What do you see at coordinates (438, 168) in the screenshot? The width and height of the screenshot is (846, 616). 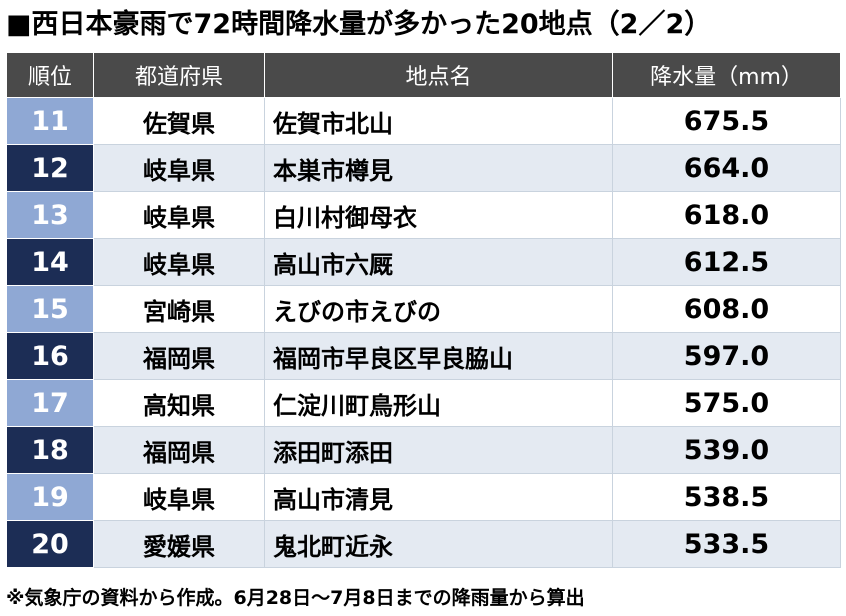 I see `location-cell: 本巣市樽見` at bounding box center [438, 168].